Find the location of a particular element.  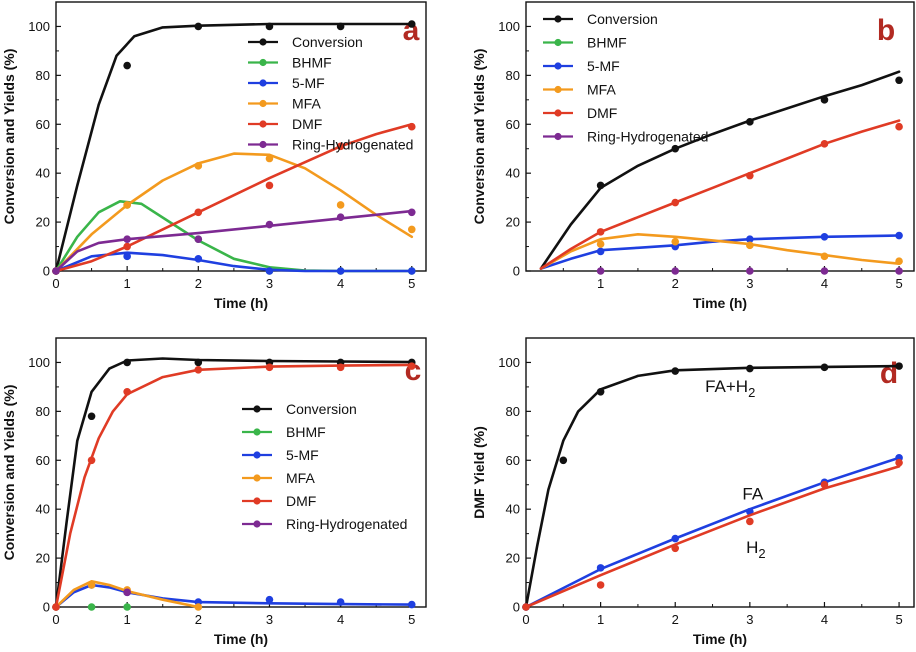

legend-label: MFA is located at coordinates (306, 104).